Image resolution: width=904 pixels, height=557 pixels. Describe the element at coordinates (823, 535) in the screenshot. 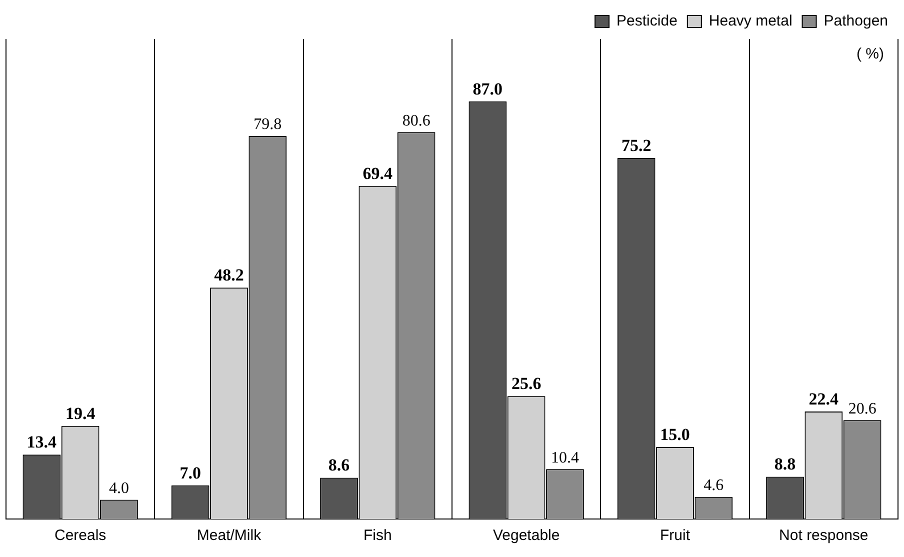

I see `x-tick-label: Not response` at that location.